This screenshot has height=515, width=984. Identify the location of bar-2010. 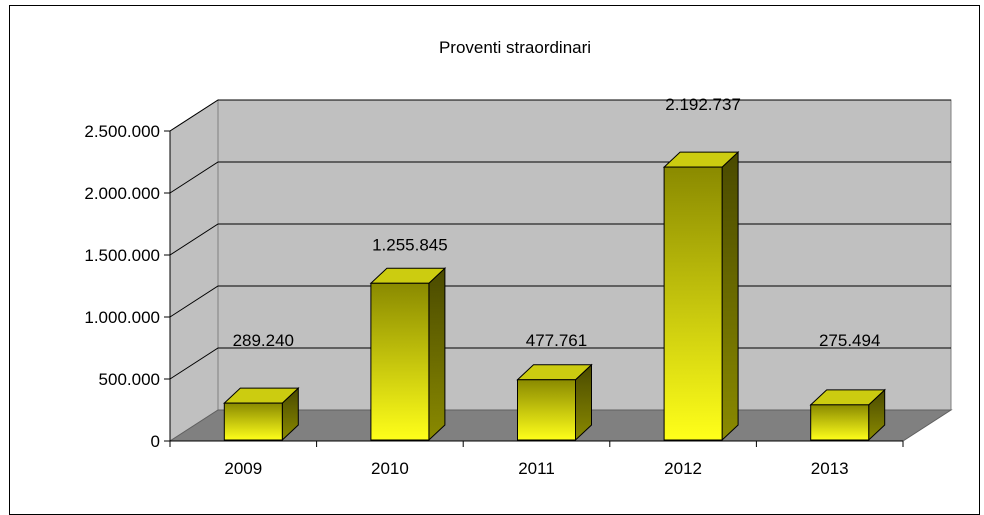
(408, 354).